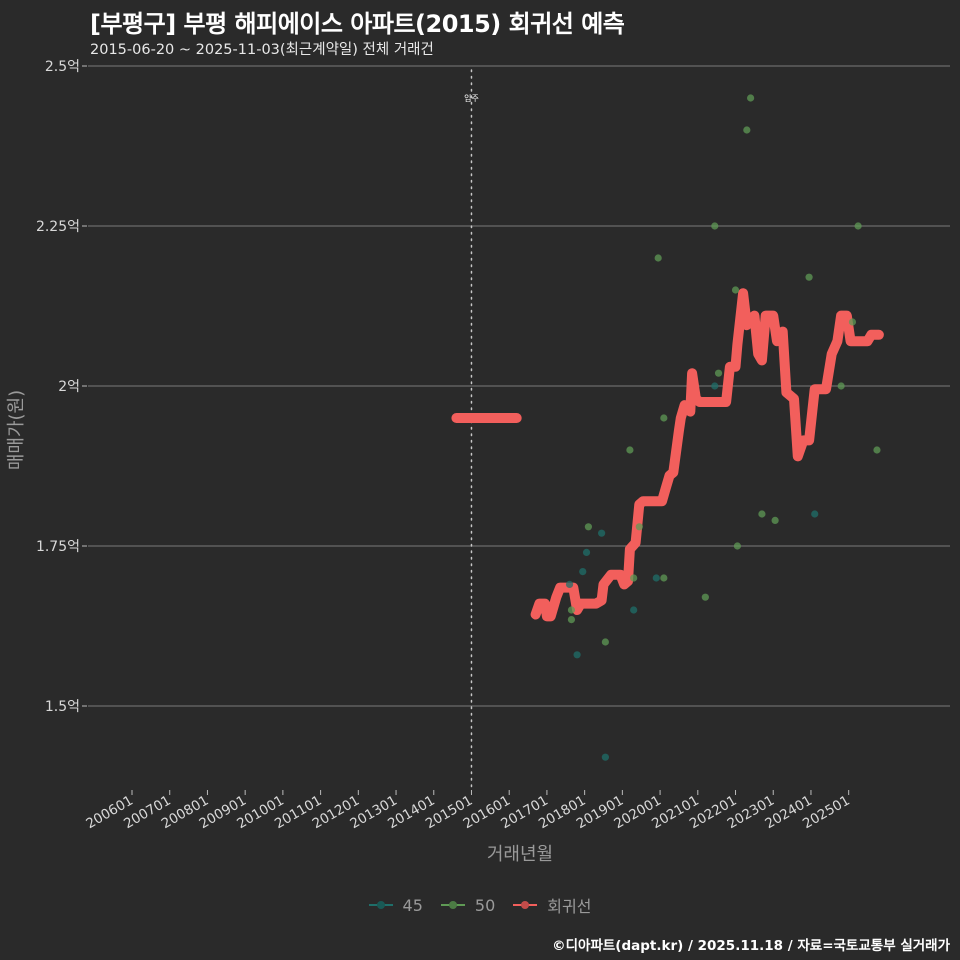  Describe the element at coordinates (58, 547) in the screenshot. I see `y-tick-label: 1.75억` at that location.